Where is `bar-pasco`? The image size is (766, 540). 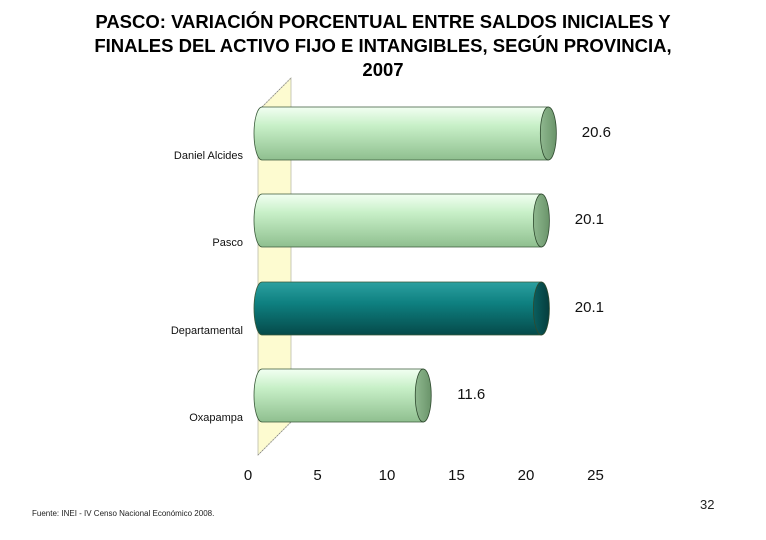 bar-pasco is located at coordinates (401, 220).